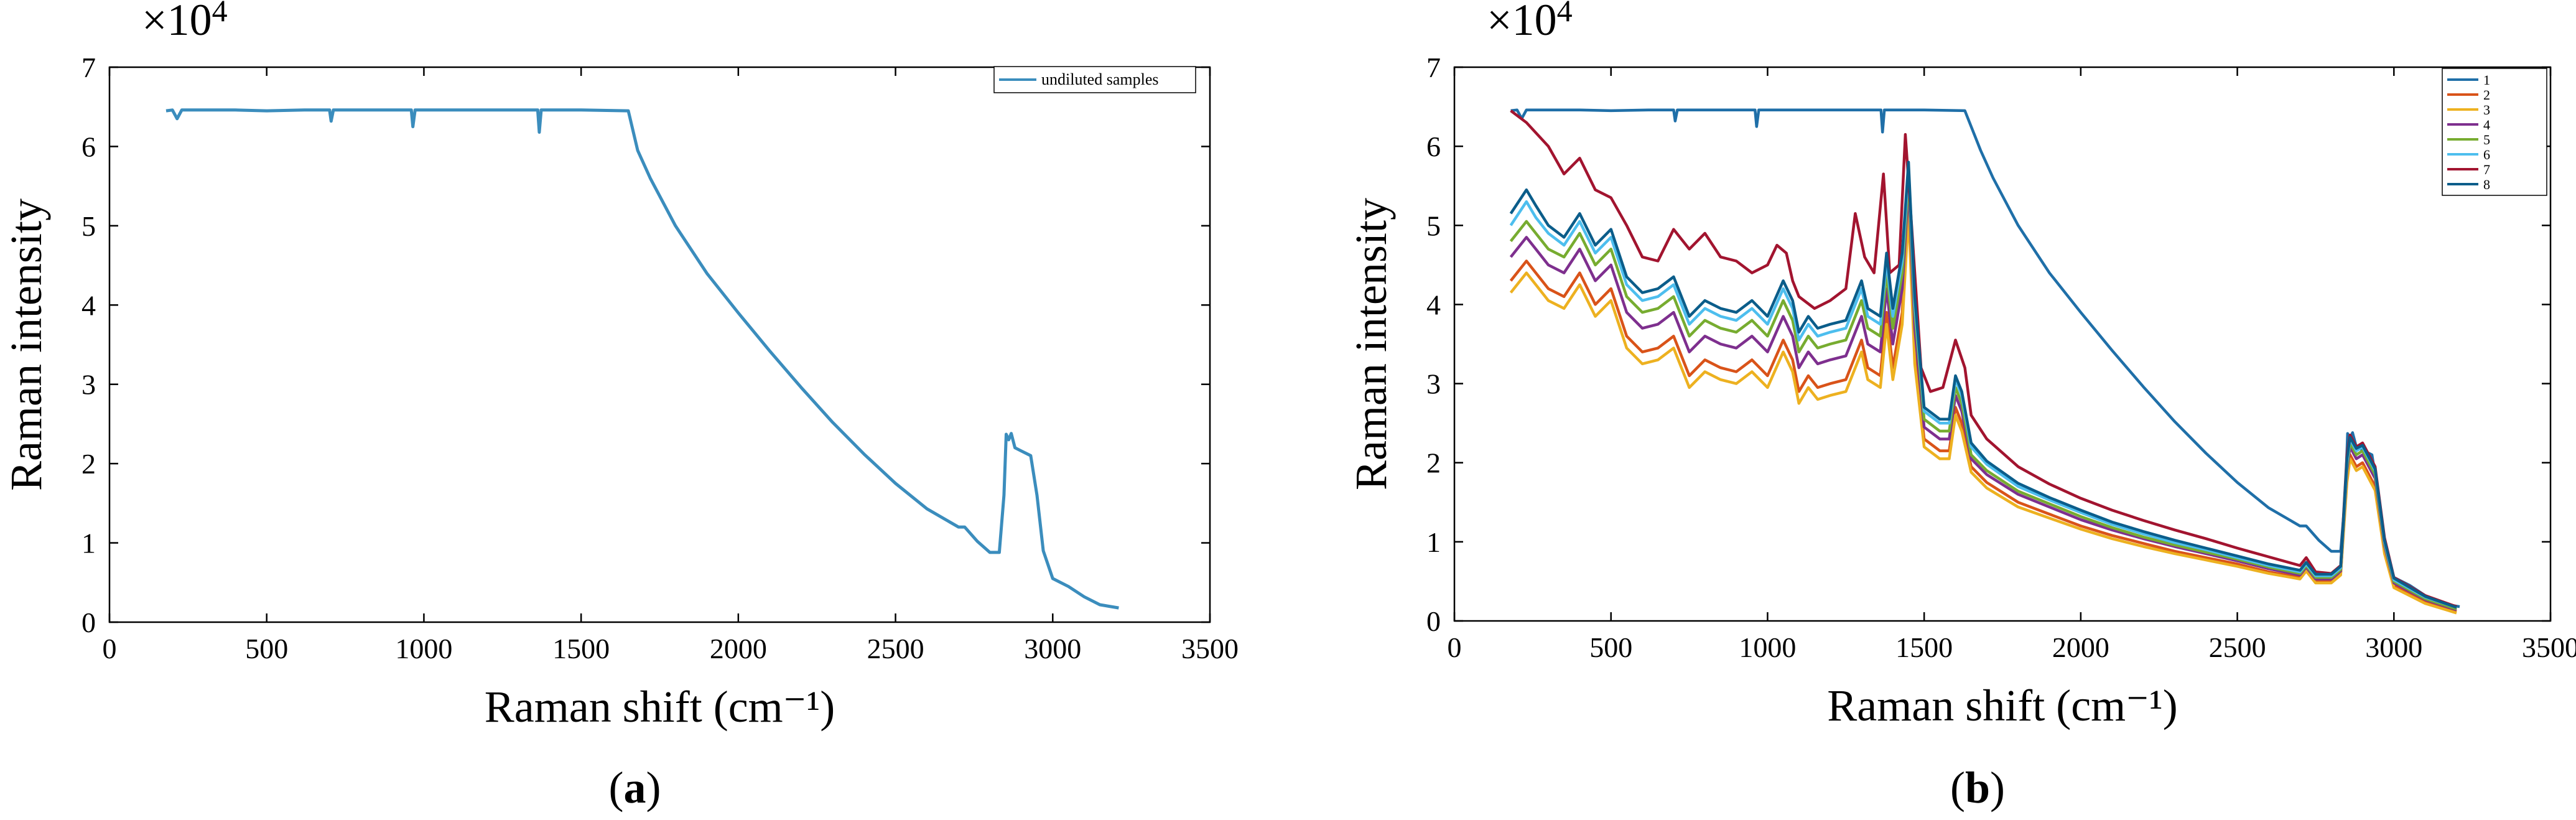  What do you see at coordinates (2486, 80) in the screenshot?
I see `legend-entry-label: 1` at bounding box center [2486, 80].